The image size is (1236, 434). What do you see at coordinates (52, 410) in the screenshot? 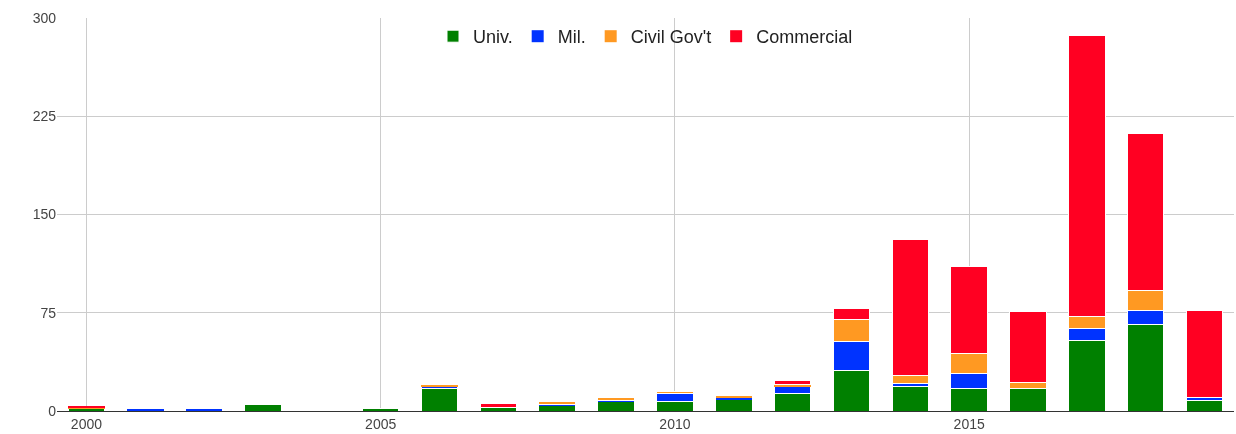
I see `y-tick-label: 0` at bounding box center [52, 410].